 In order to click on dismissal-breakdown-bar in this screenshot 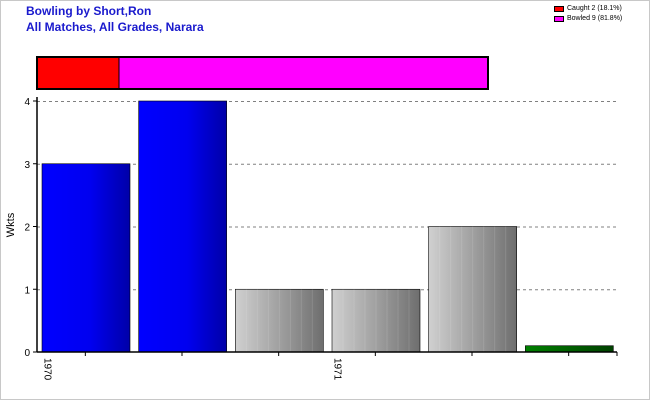, I will do `click(262, 73)`.